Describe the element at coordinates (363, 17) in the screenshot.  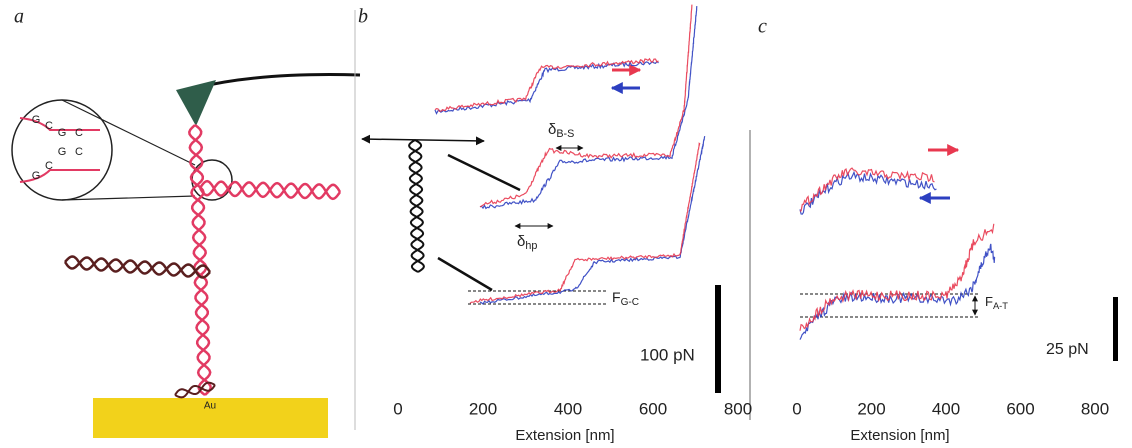
I see `panel-label: b` at that location.